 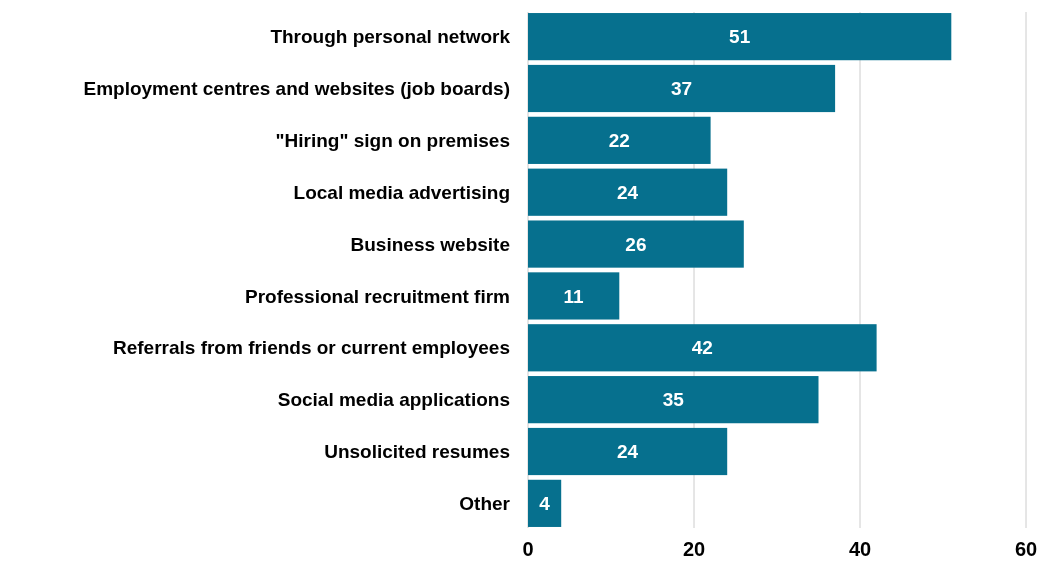 I want to click on x-tick-label: 40, so click(x=860, y=549).